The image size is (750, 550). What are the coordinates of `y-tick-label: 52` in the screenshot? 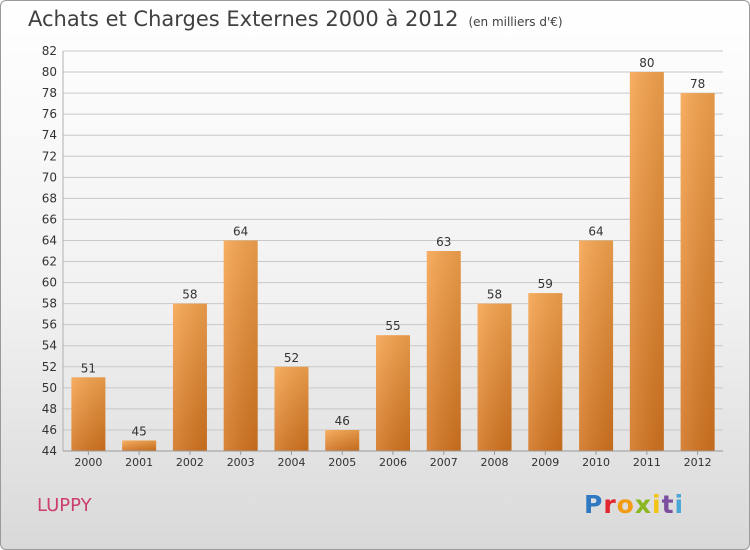 It's located at (49, 367).